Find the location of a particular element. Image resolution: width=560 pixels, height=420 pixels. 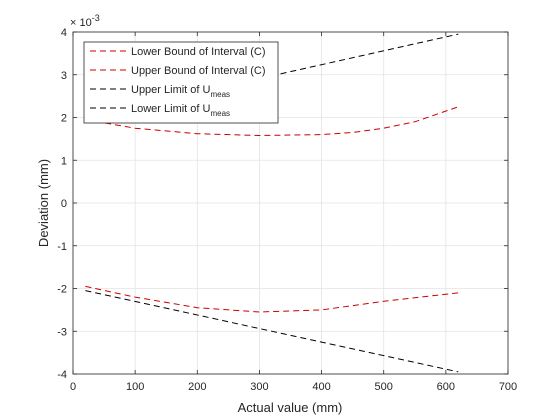

y-tick-label: -2 is located at coordinates (62, 290).